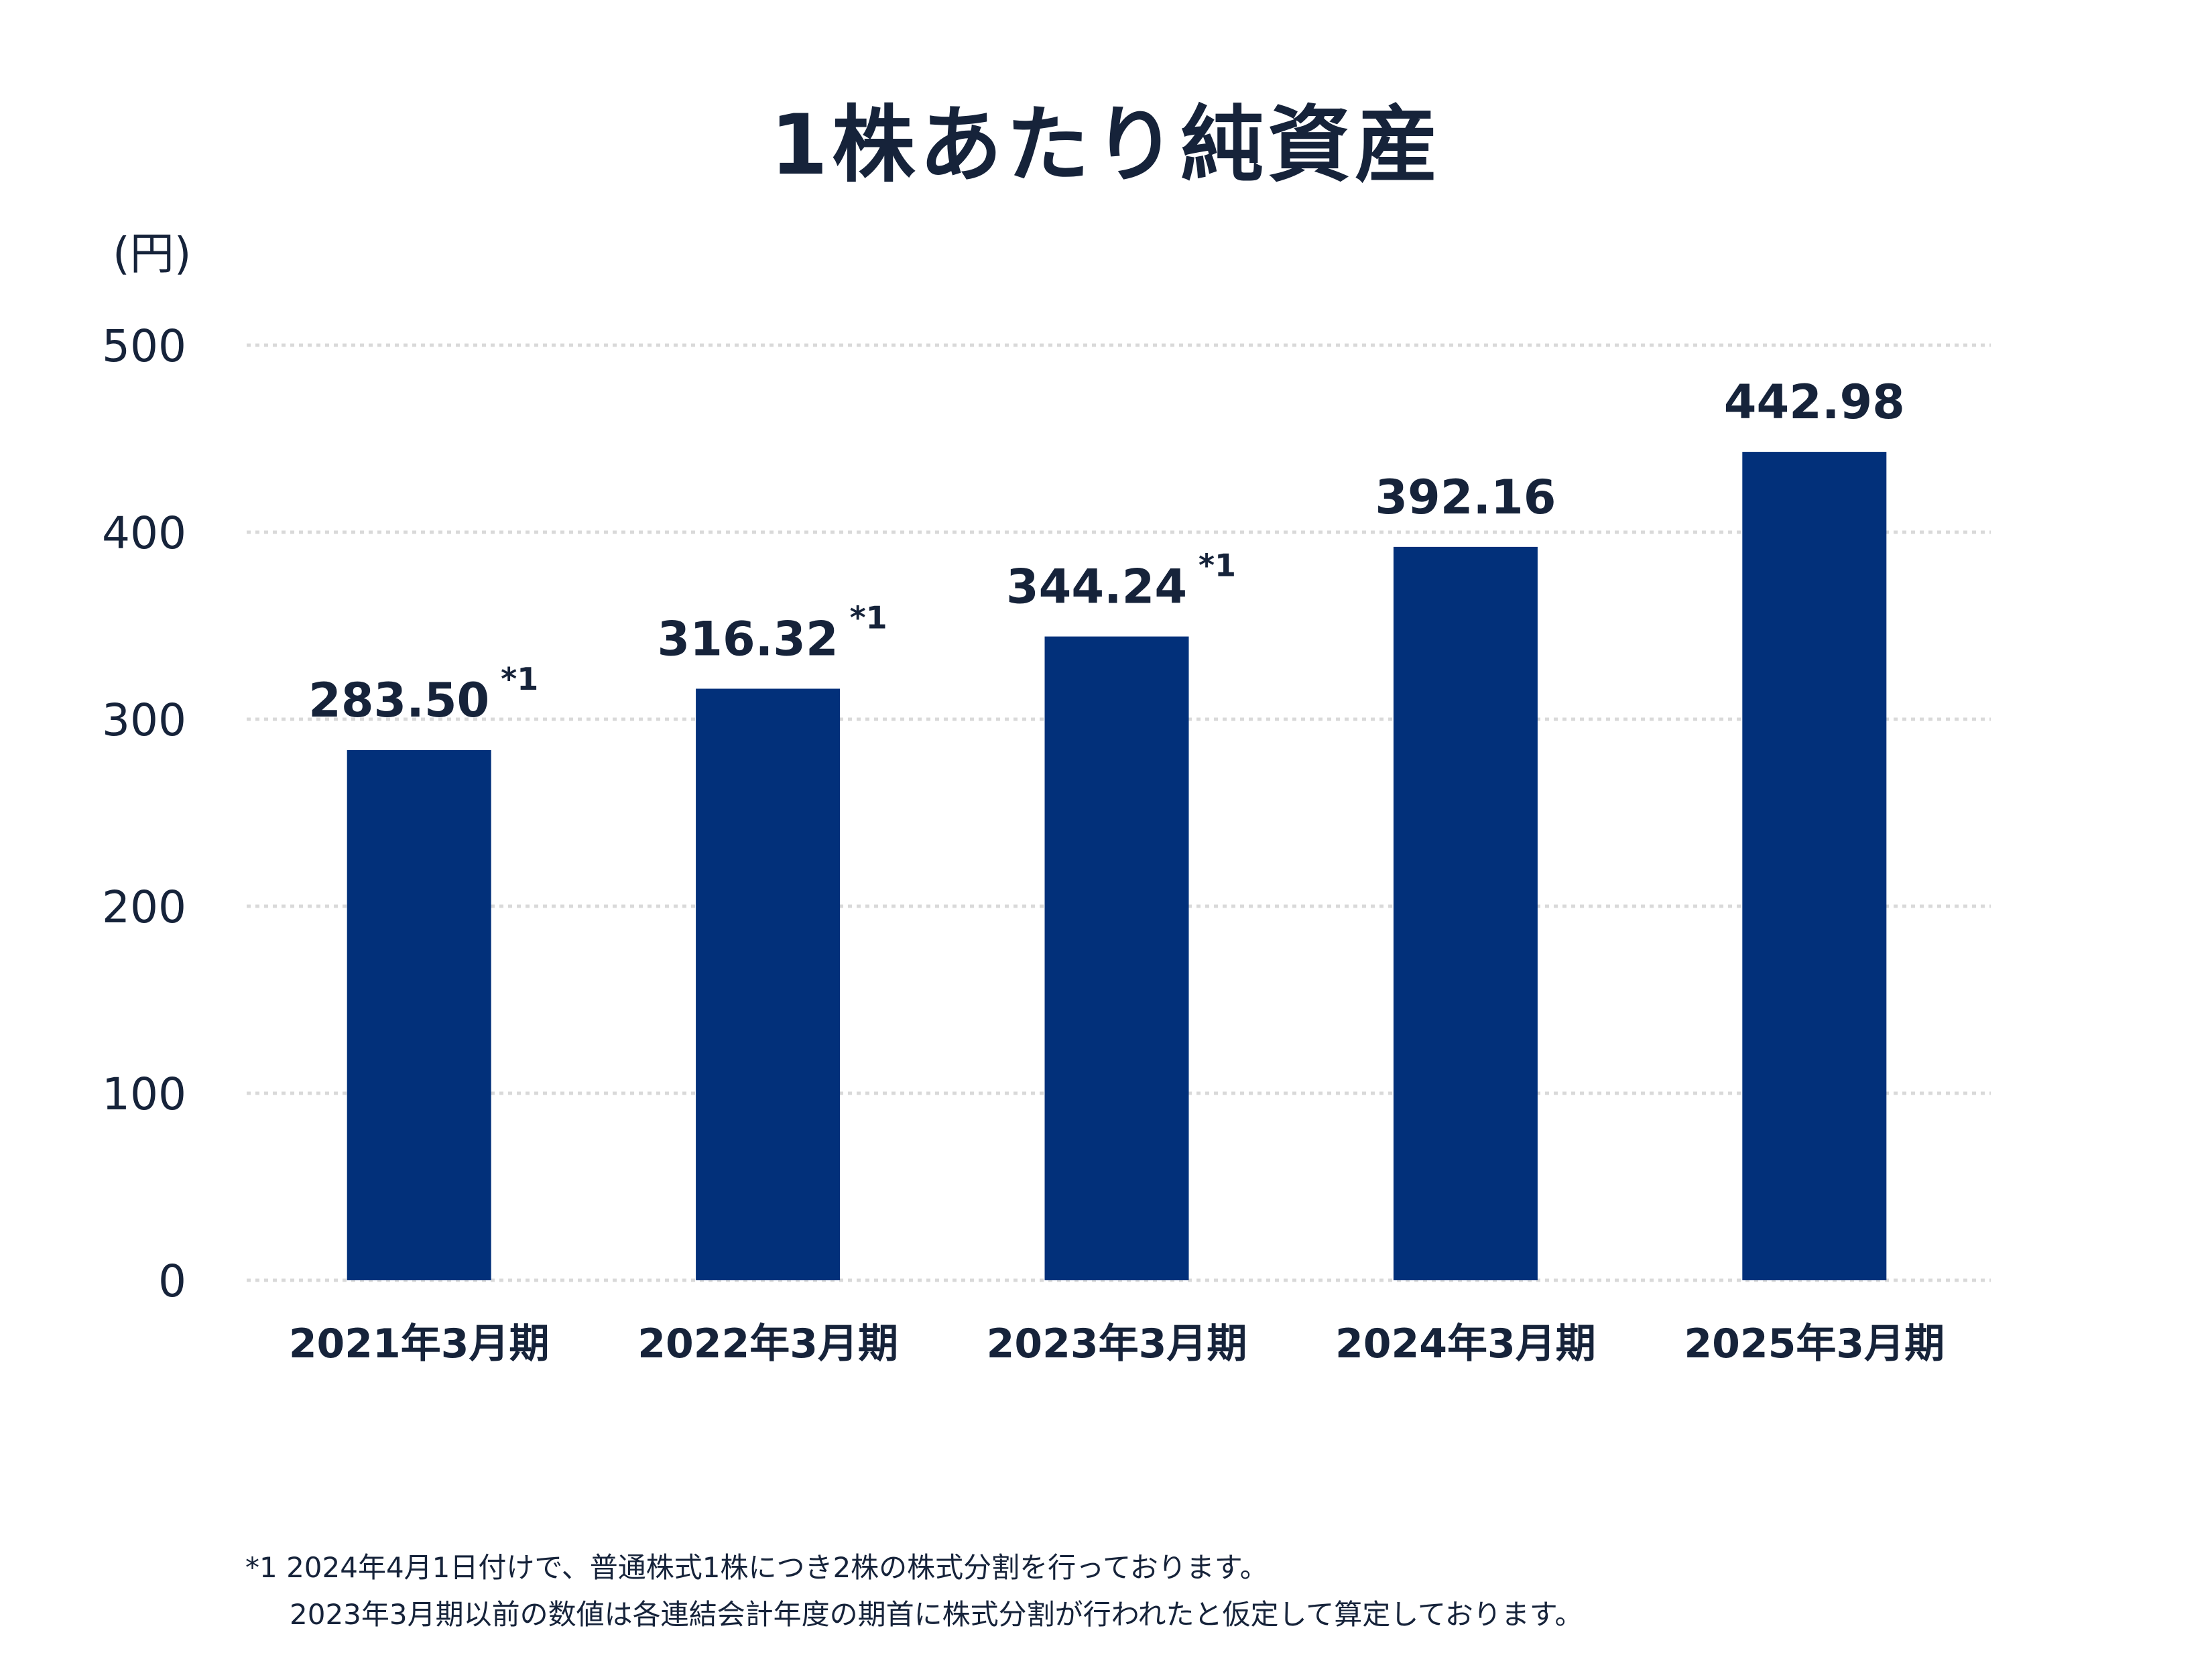 The height and width of the screenshot is (1659, 2212). What do you see at coordinates (767, 1343) in the screenshot?
I see `x-tick-label: 2022年3月期` at bounding box center [767, 1343].